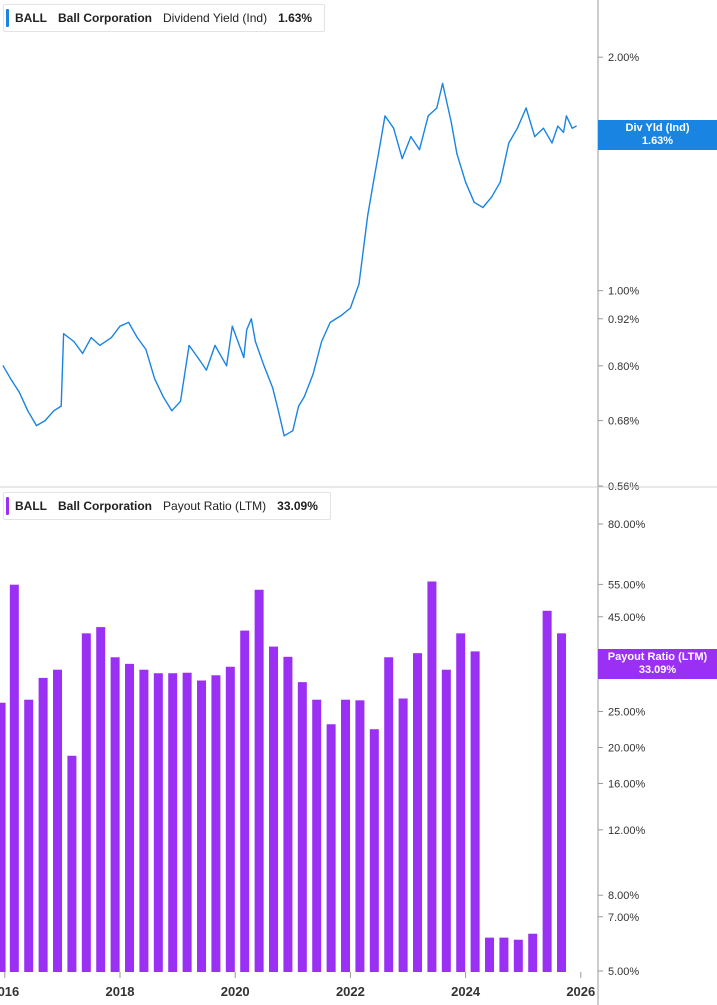 The width and height of the screenshot is (717, 1005). I want to click on yield-tick-label: 0.68%, so click(623, 422).